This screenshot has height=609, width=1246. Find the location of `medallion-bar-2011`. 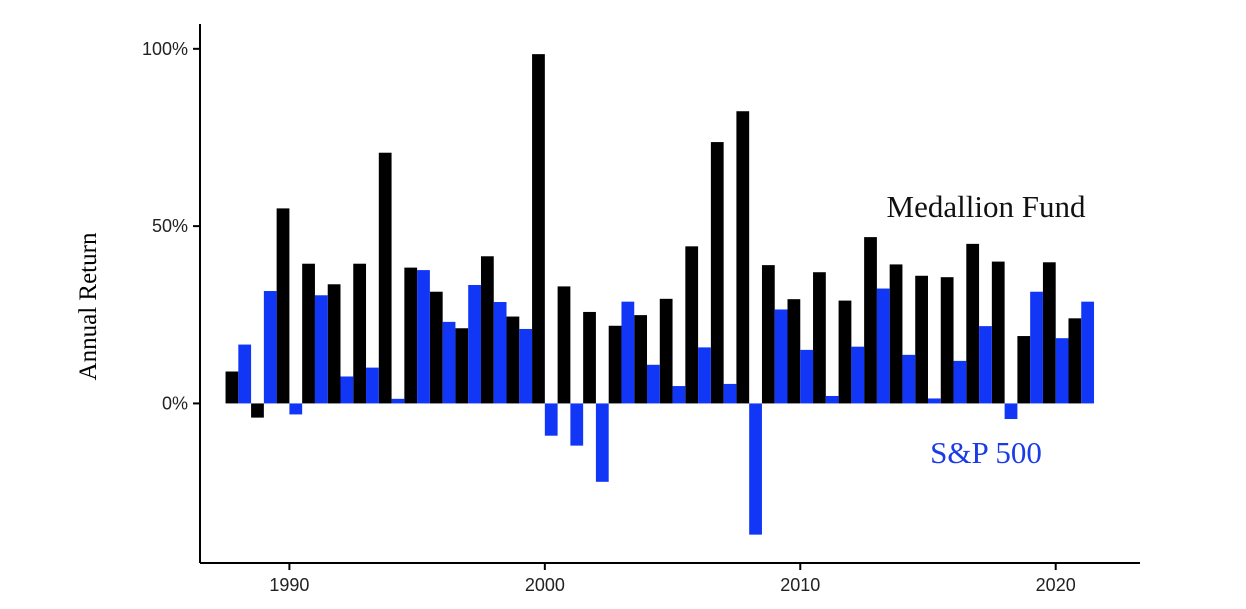

medallion-bar-2011 is located at coordinates (819, 338).